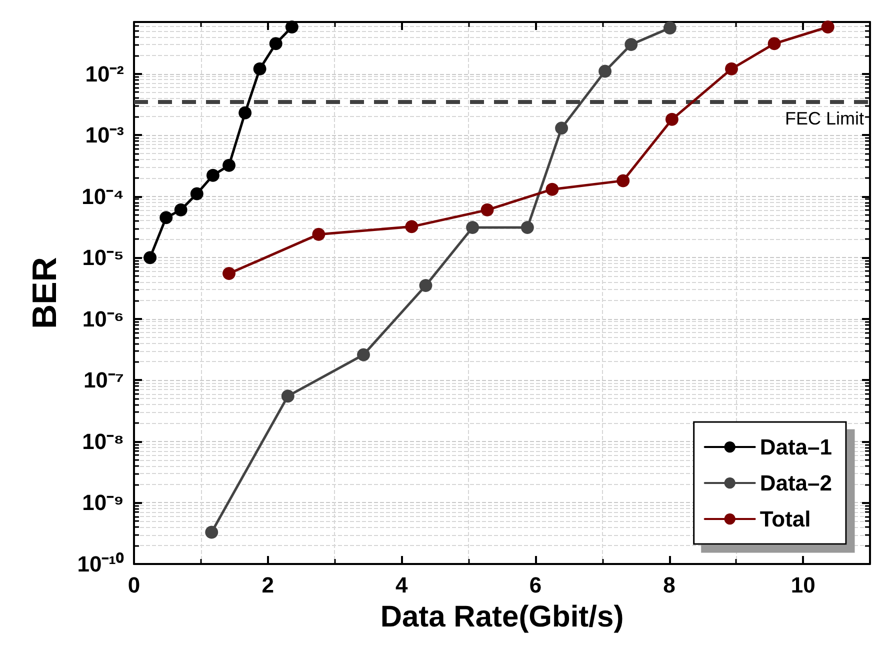  I want to click on x-tick-label: 10, so click(803, 585).